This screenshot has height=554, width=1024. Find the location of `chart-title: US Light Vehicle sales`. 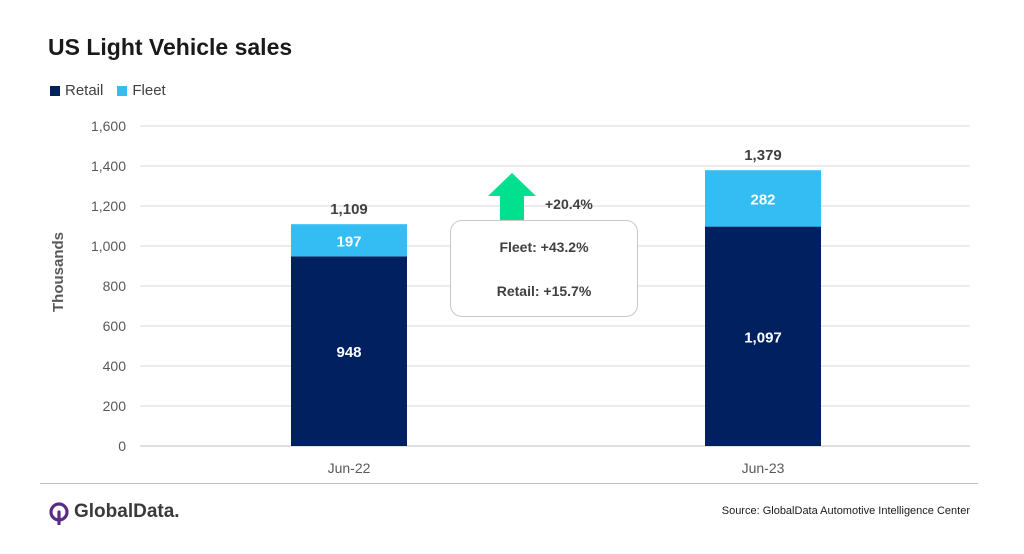

chart-title: US Light Vehicle sales is located at coordinates (170, 47).